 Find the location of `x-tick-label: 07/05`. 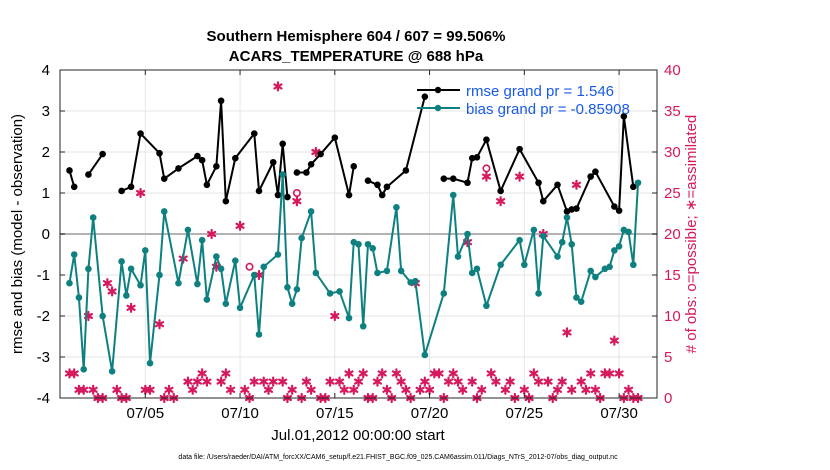

x-tick-label: 07/05 is located at coordinates (146, 413).